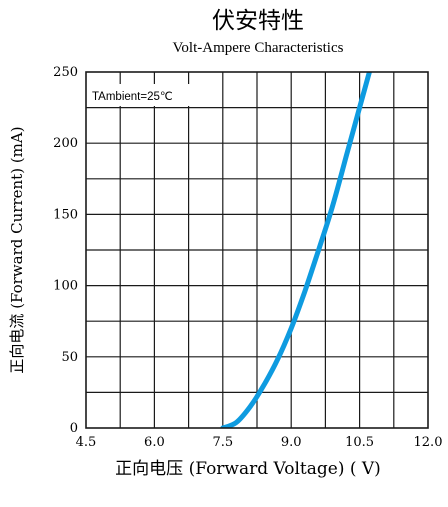 The width and height of the screenshot is (448, 507). I want to click on x-tick-label: 4.5, so click(86, 442).